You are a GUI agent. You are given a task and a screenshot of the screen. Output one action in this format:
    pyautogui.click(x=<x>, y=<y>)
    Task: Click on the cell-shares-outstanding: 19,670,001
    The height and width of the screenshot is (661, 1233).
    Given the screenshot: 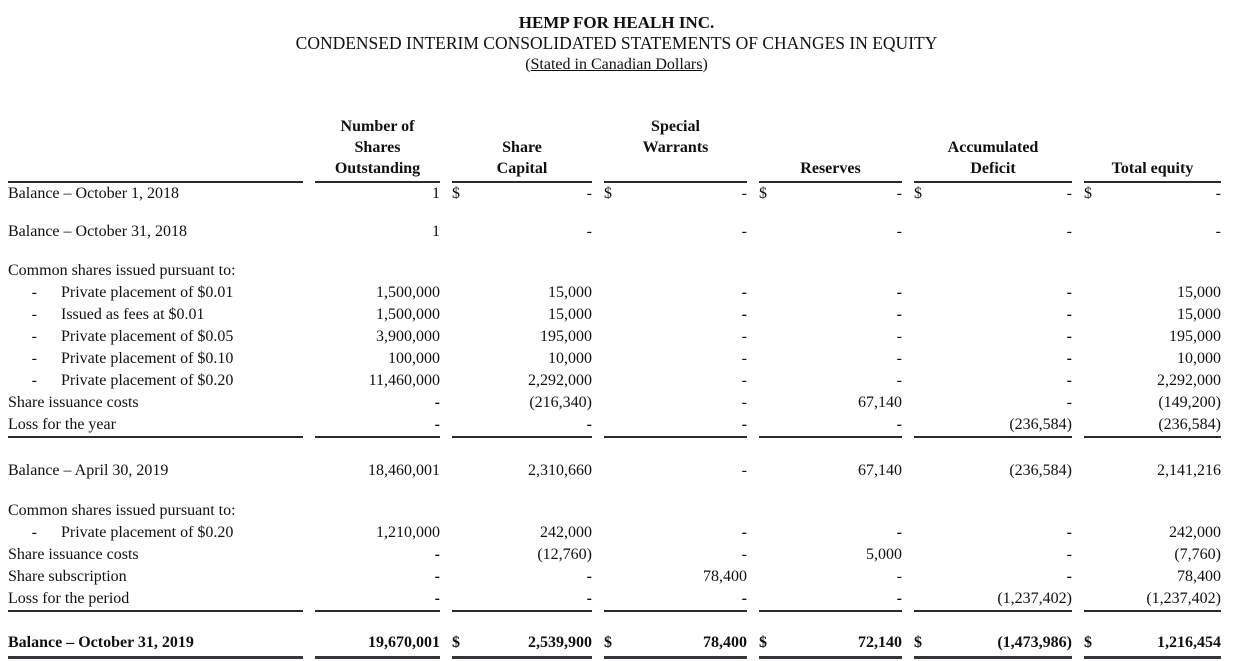 What is the action you would take?
    pyautogui.click(x=377, y=642)
    